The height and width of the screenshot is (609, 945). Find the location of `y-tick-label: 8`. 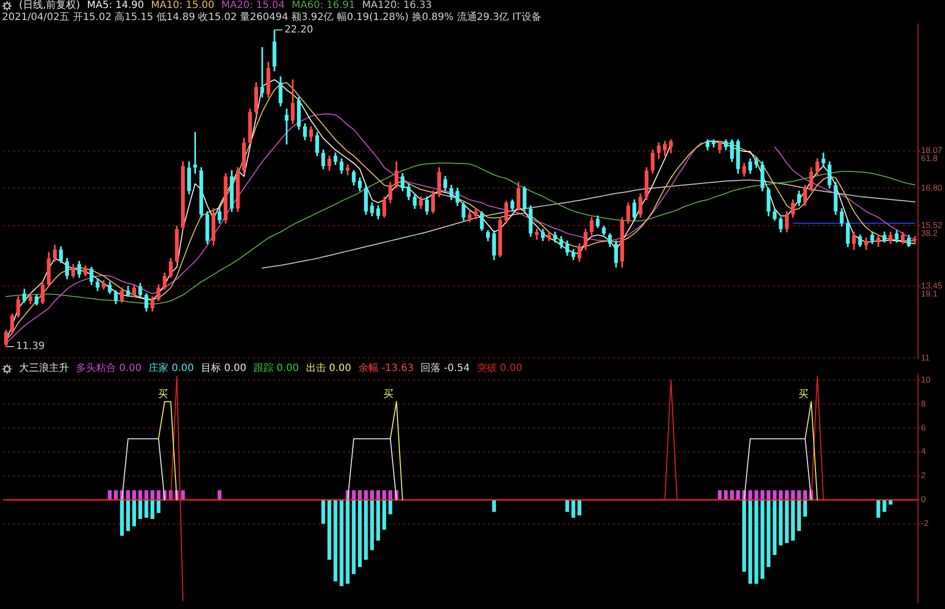

y-tick-label: 8 is located at coordinates (923, 403).